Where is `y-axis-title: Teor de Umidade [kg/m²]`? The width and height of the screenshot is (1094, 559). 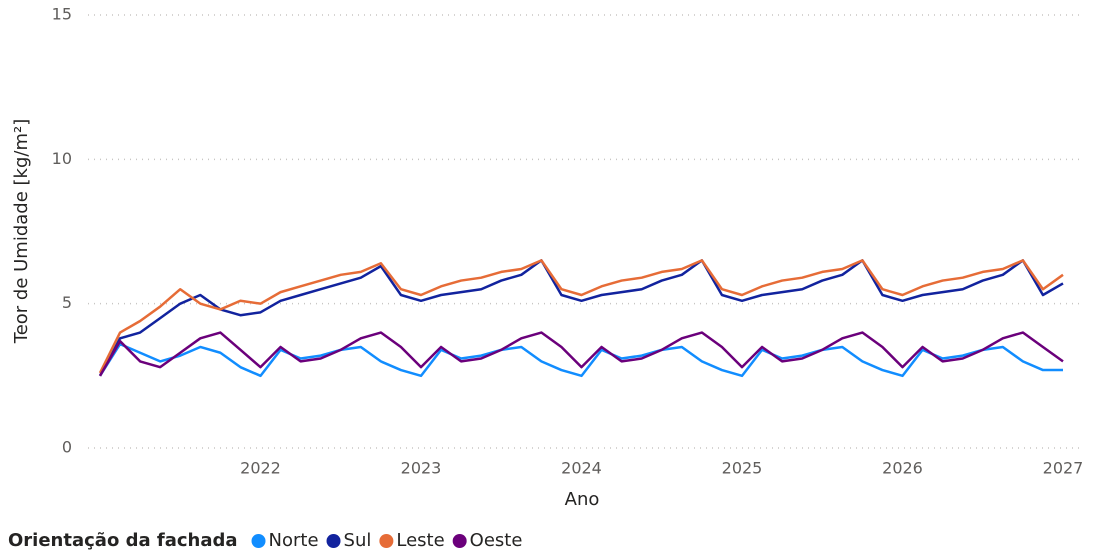 y-axis-title: Teor de Umidade [kg/m²] is located at coordinates (21, 231).